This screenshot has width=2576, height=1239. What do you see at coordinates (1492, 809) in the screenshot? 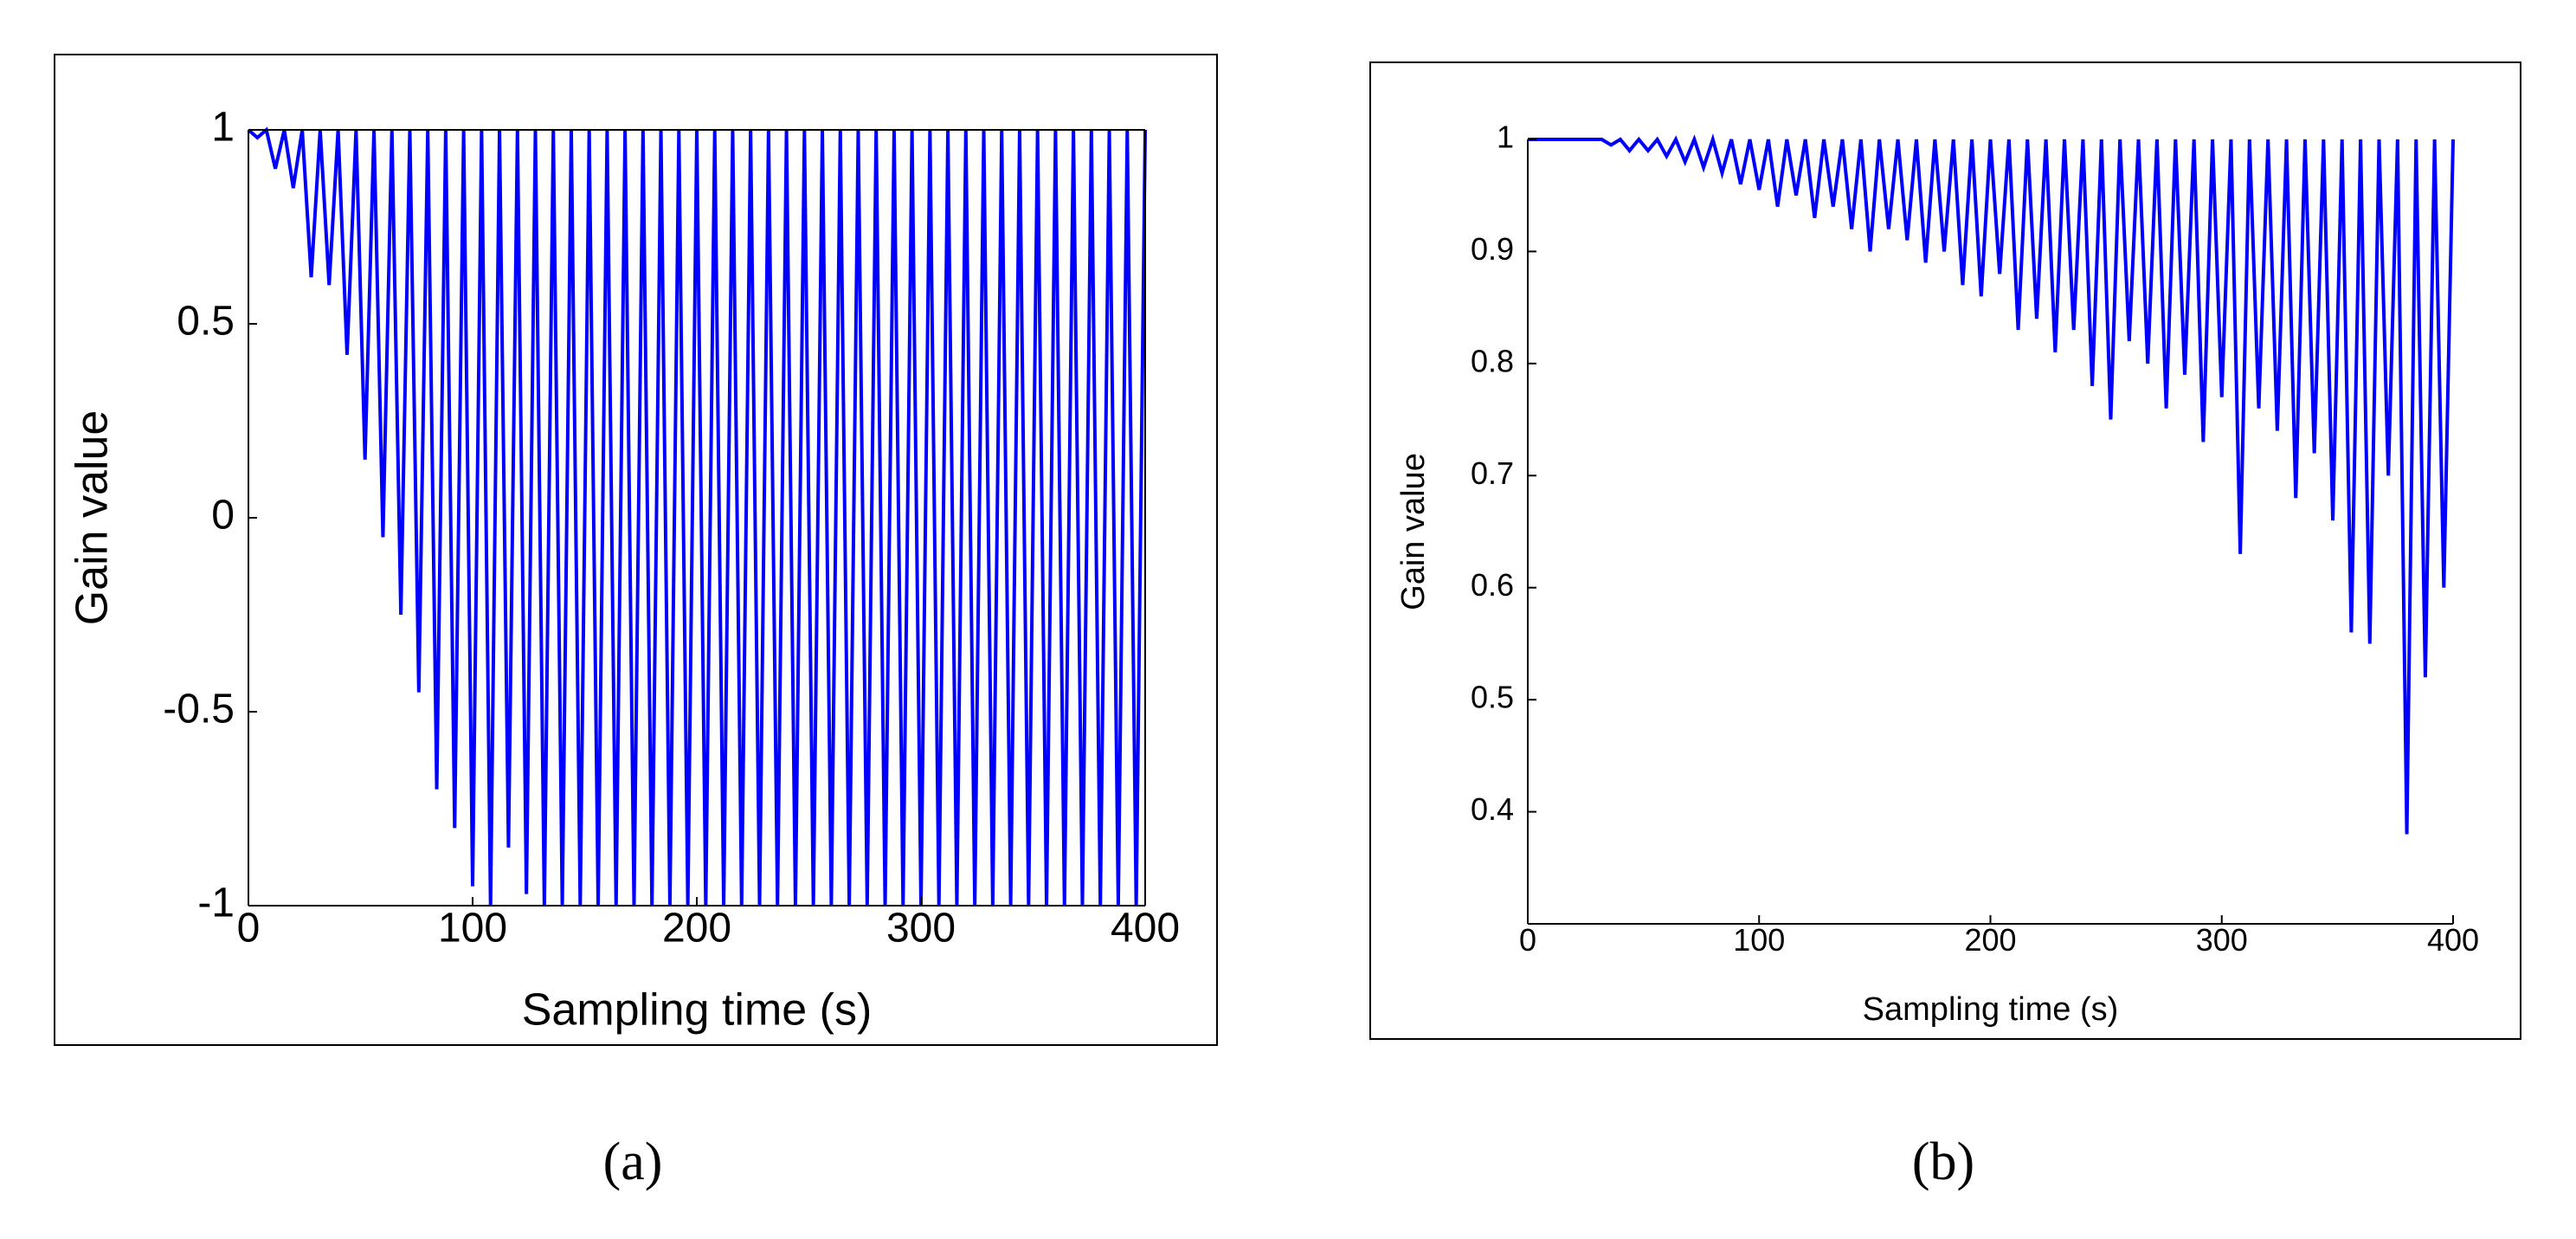
I see `y-tick-label: 0.4` at bounding box center [1492, 809].